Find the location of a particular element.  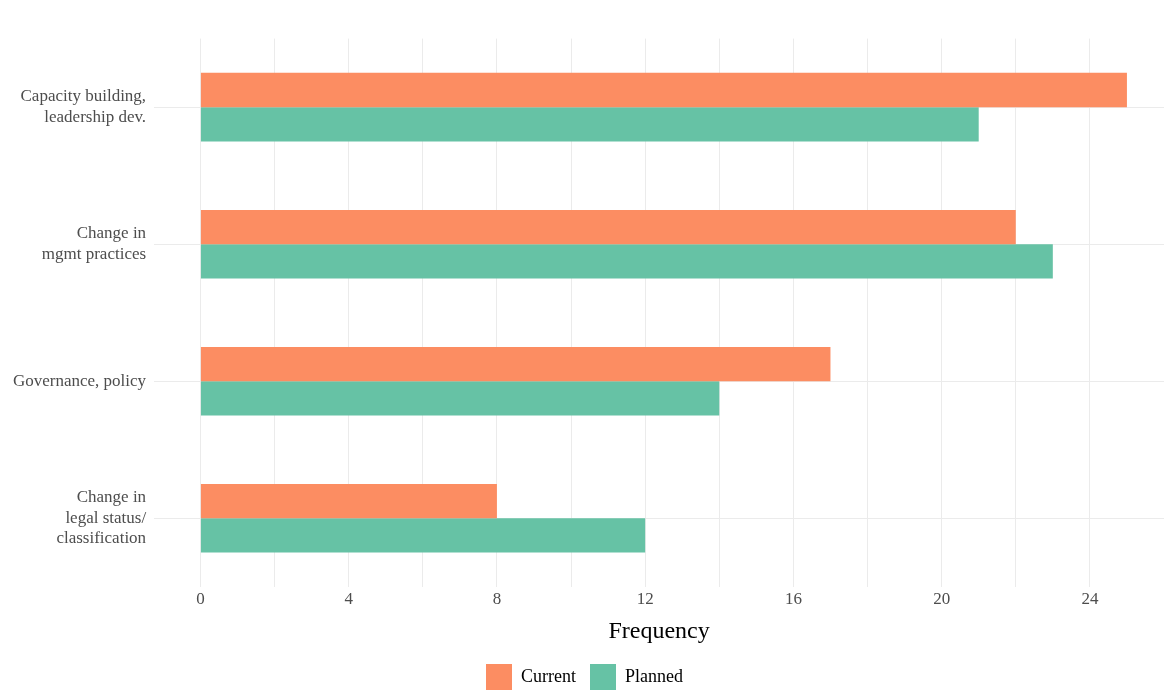

legend-label: Planned is located at coordinates (654, 675).